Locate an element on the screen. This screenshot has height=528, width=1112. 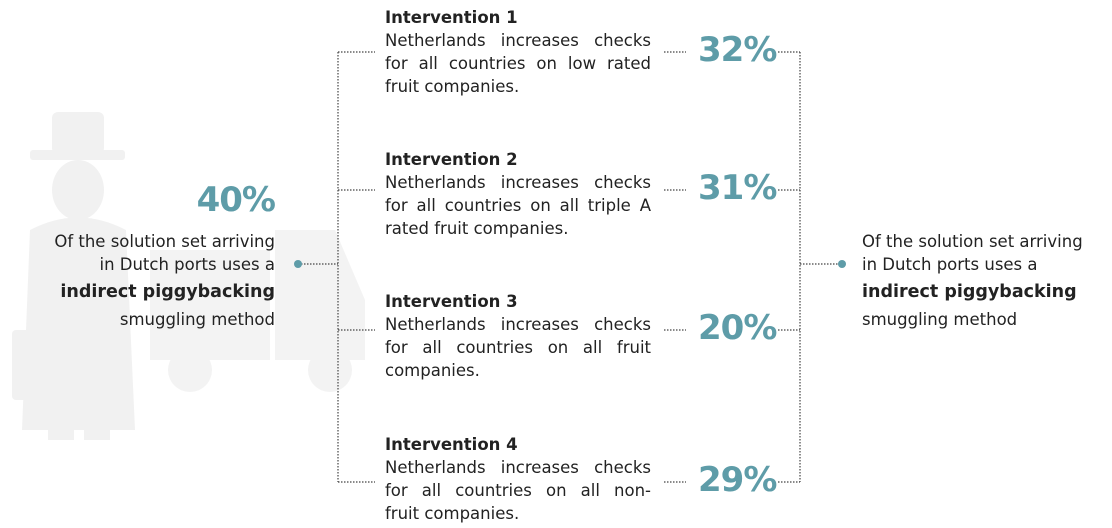
right-line: Of the solution set arriving is located at coordinates (972, 241).